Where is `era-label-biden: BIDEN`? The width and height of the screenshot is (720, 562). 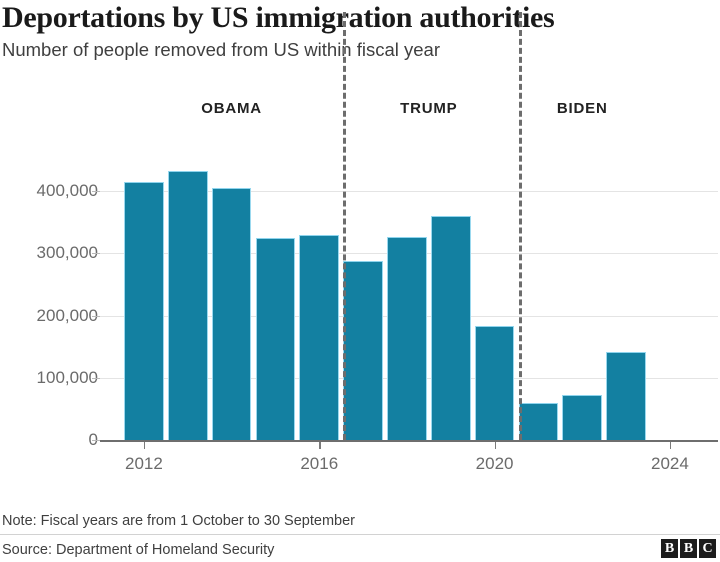
era-label-biden: BIDEN is located at coordinates (582, 108).